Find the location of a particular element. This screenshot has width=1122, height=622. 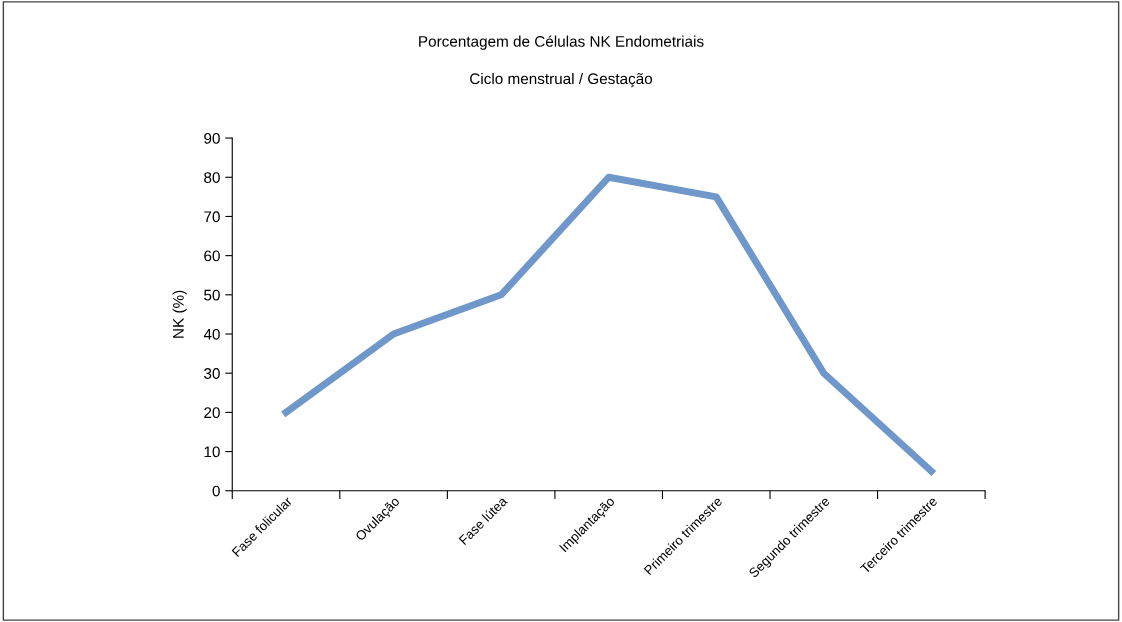

y-tick-label: 50 is located at coordinates (212, 295).